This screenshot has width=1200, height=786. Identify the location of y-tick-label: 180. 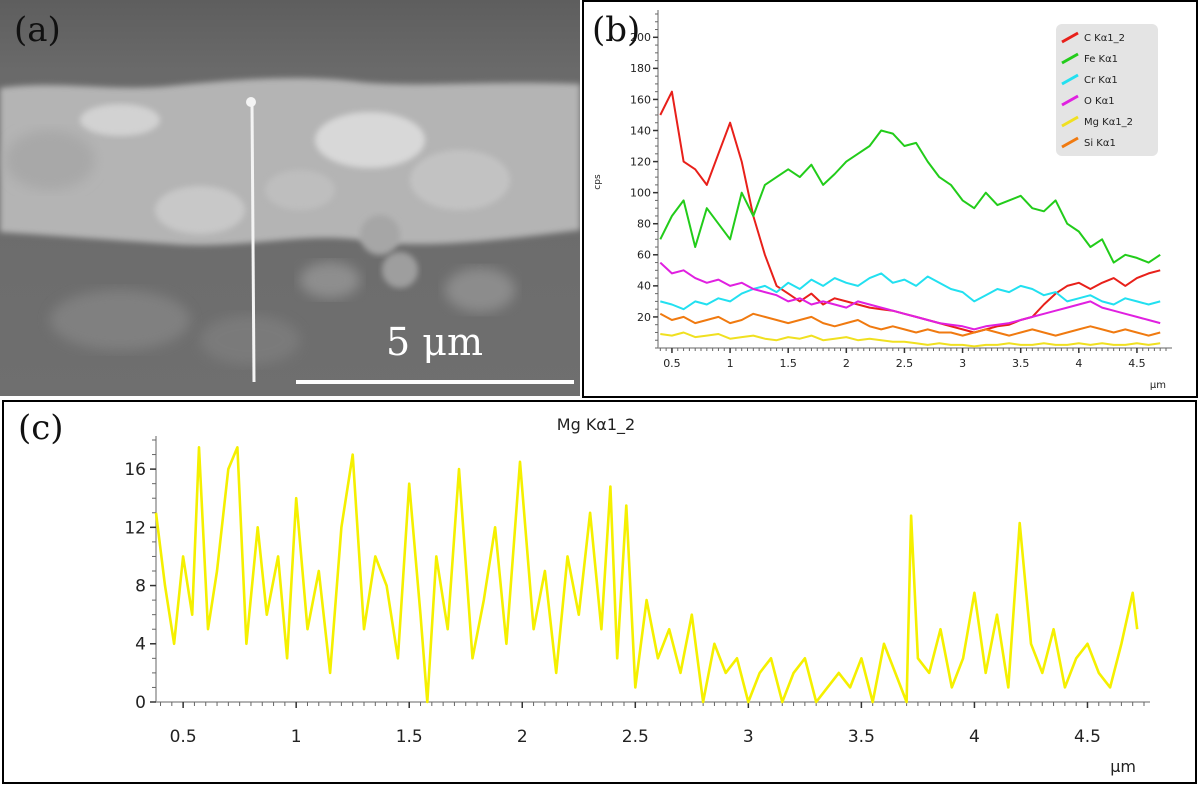
(640, 68).